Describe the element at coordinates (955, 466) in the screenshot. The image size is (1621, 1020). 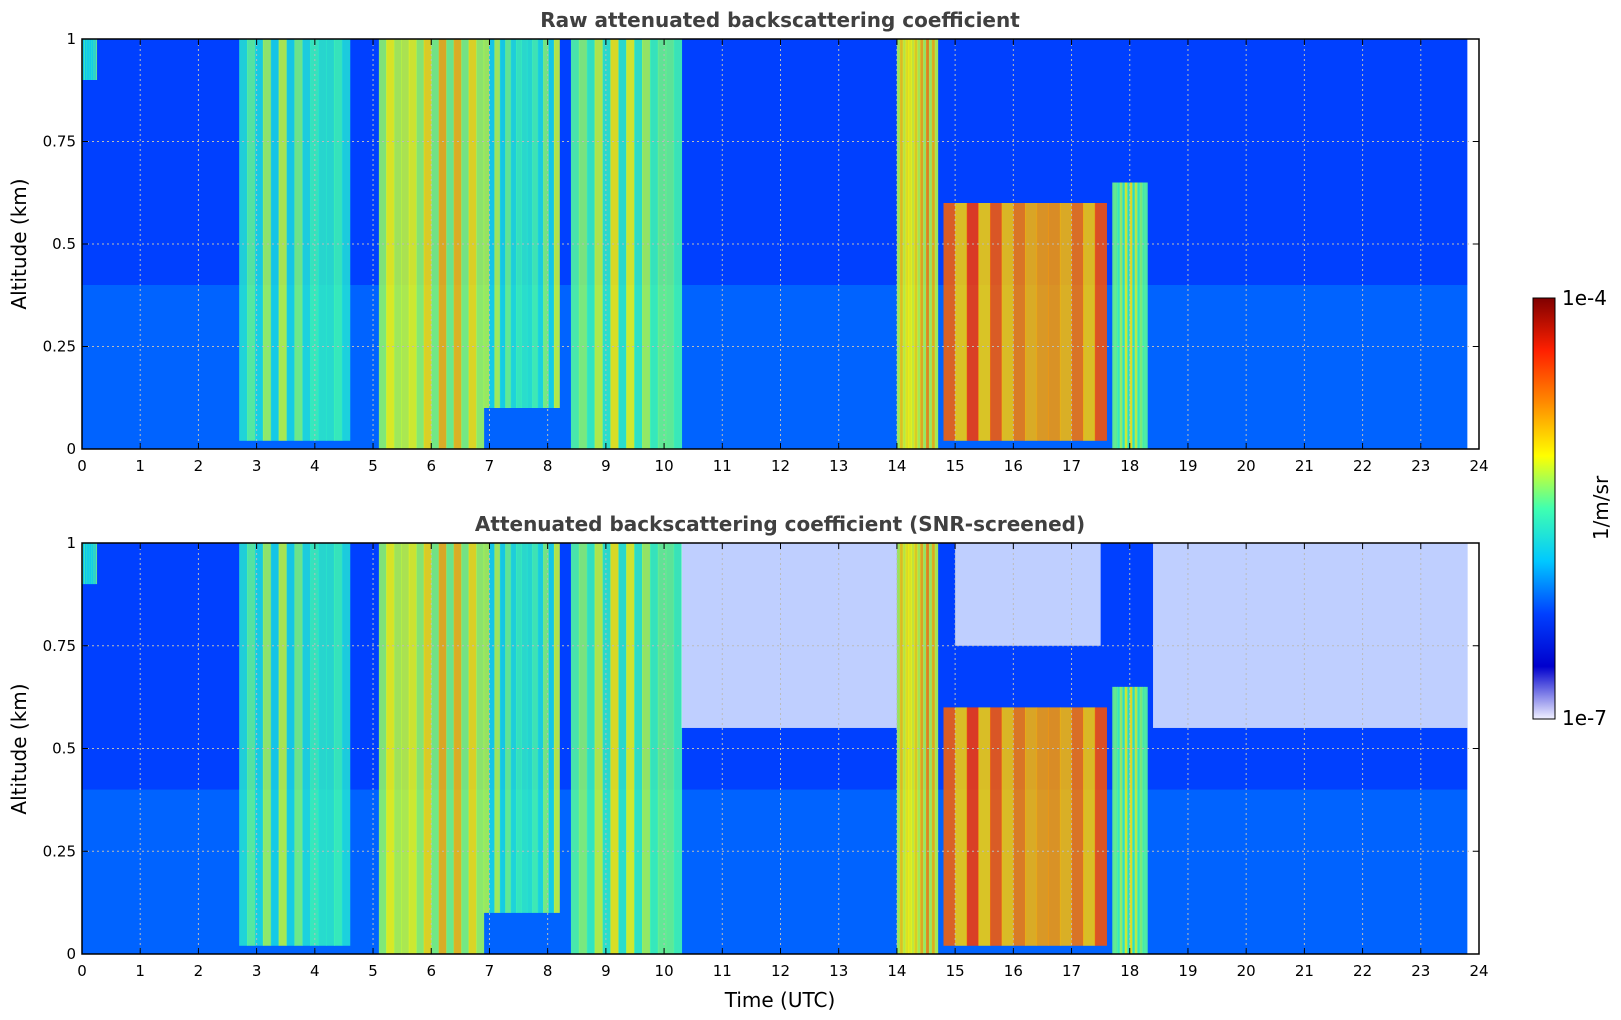
I see `x-tick-label: 15` at that location.